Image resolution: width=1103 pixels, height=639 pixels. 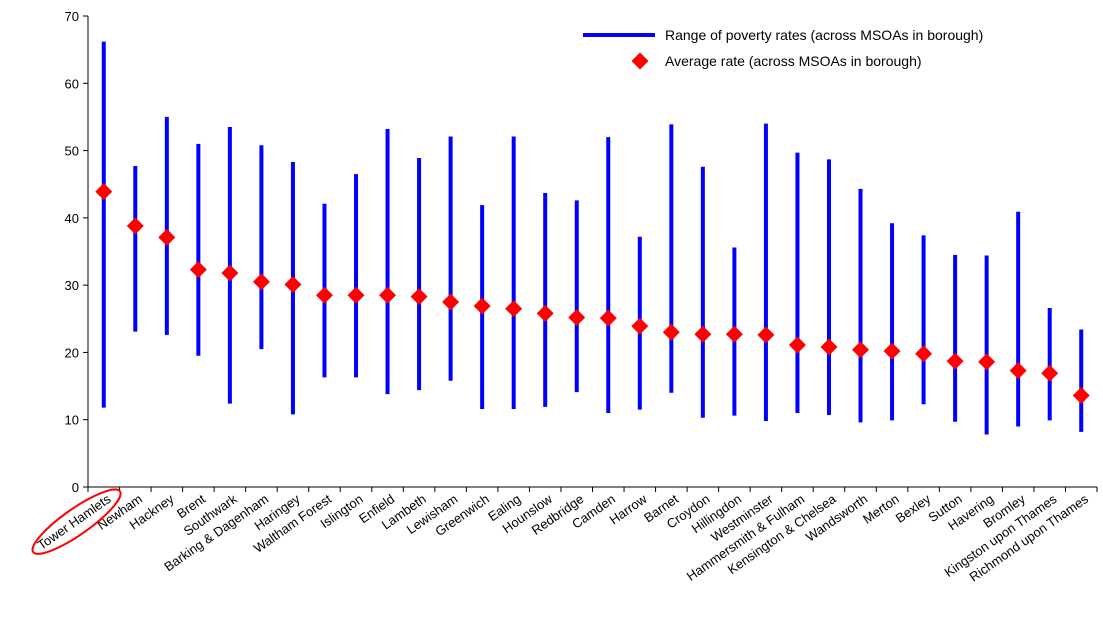 What do you see at coordinates (72, 420) in the screenshot?
I see `y-tick-label: 10` at bounding box center [72, 420].